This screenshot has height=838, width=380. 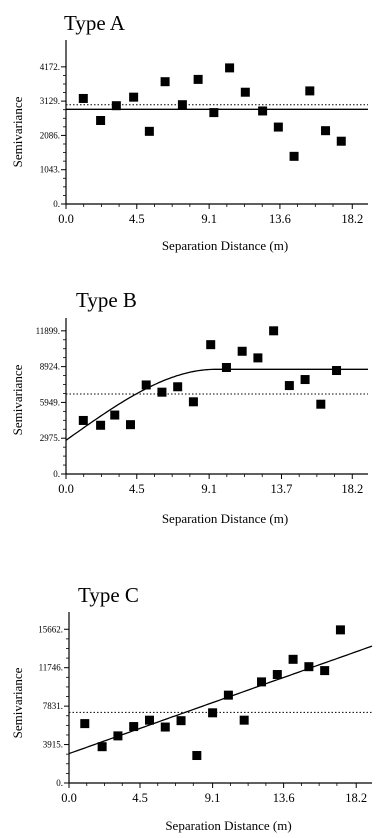 I want to click on y-tick-label: 3129., so click(x=50, y=101).